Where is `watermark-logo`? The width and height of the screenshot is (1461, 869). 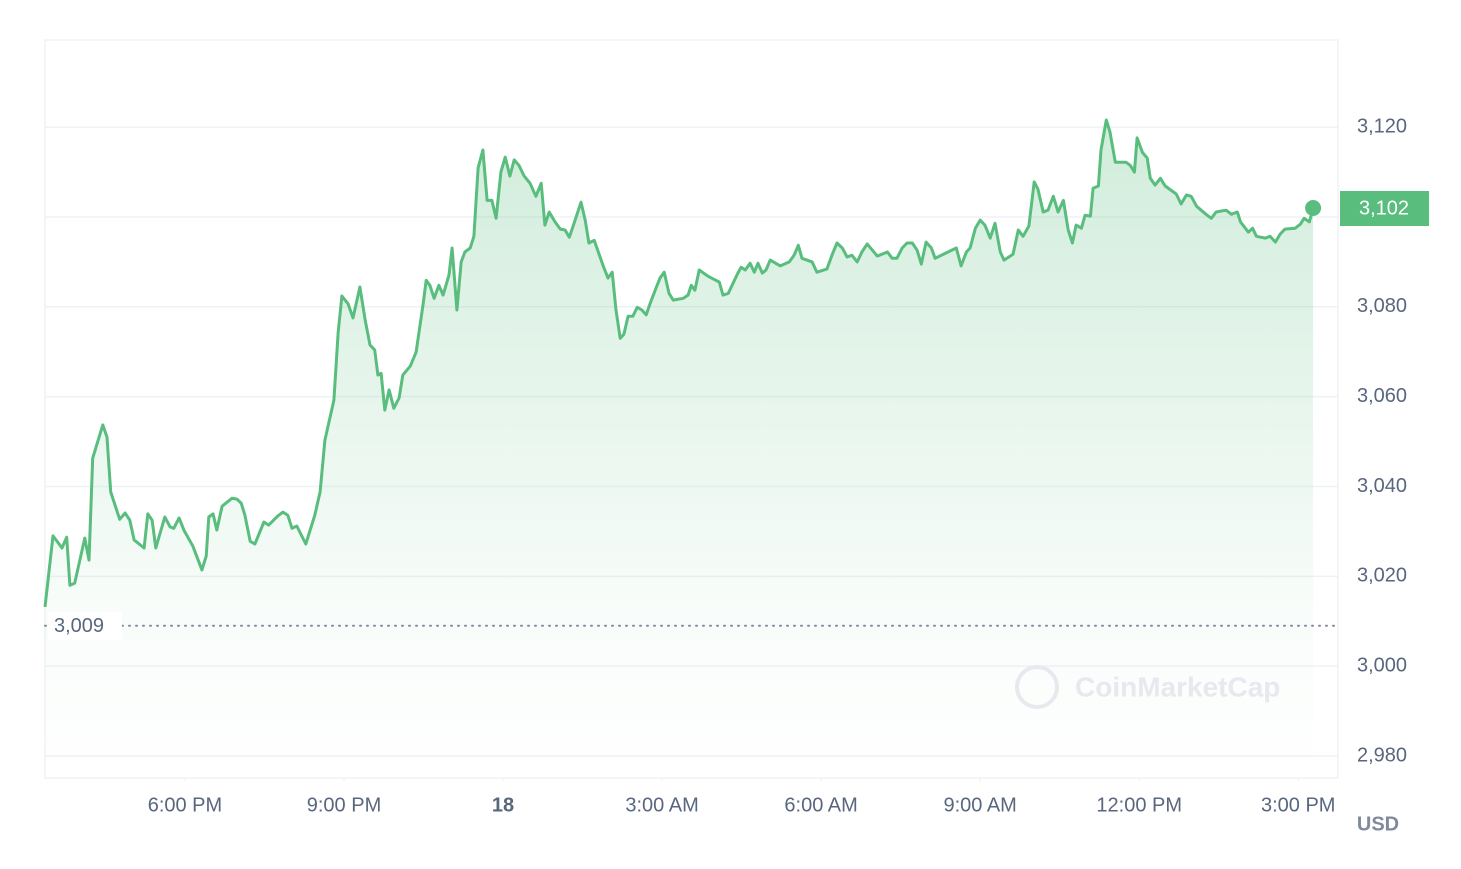 watermark-logo is located at coordinates (1037, 687).